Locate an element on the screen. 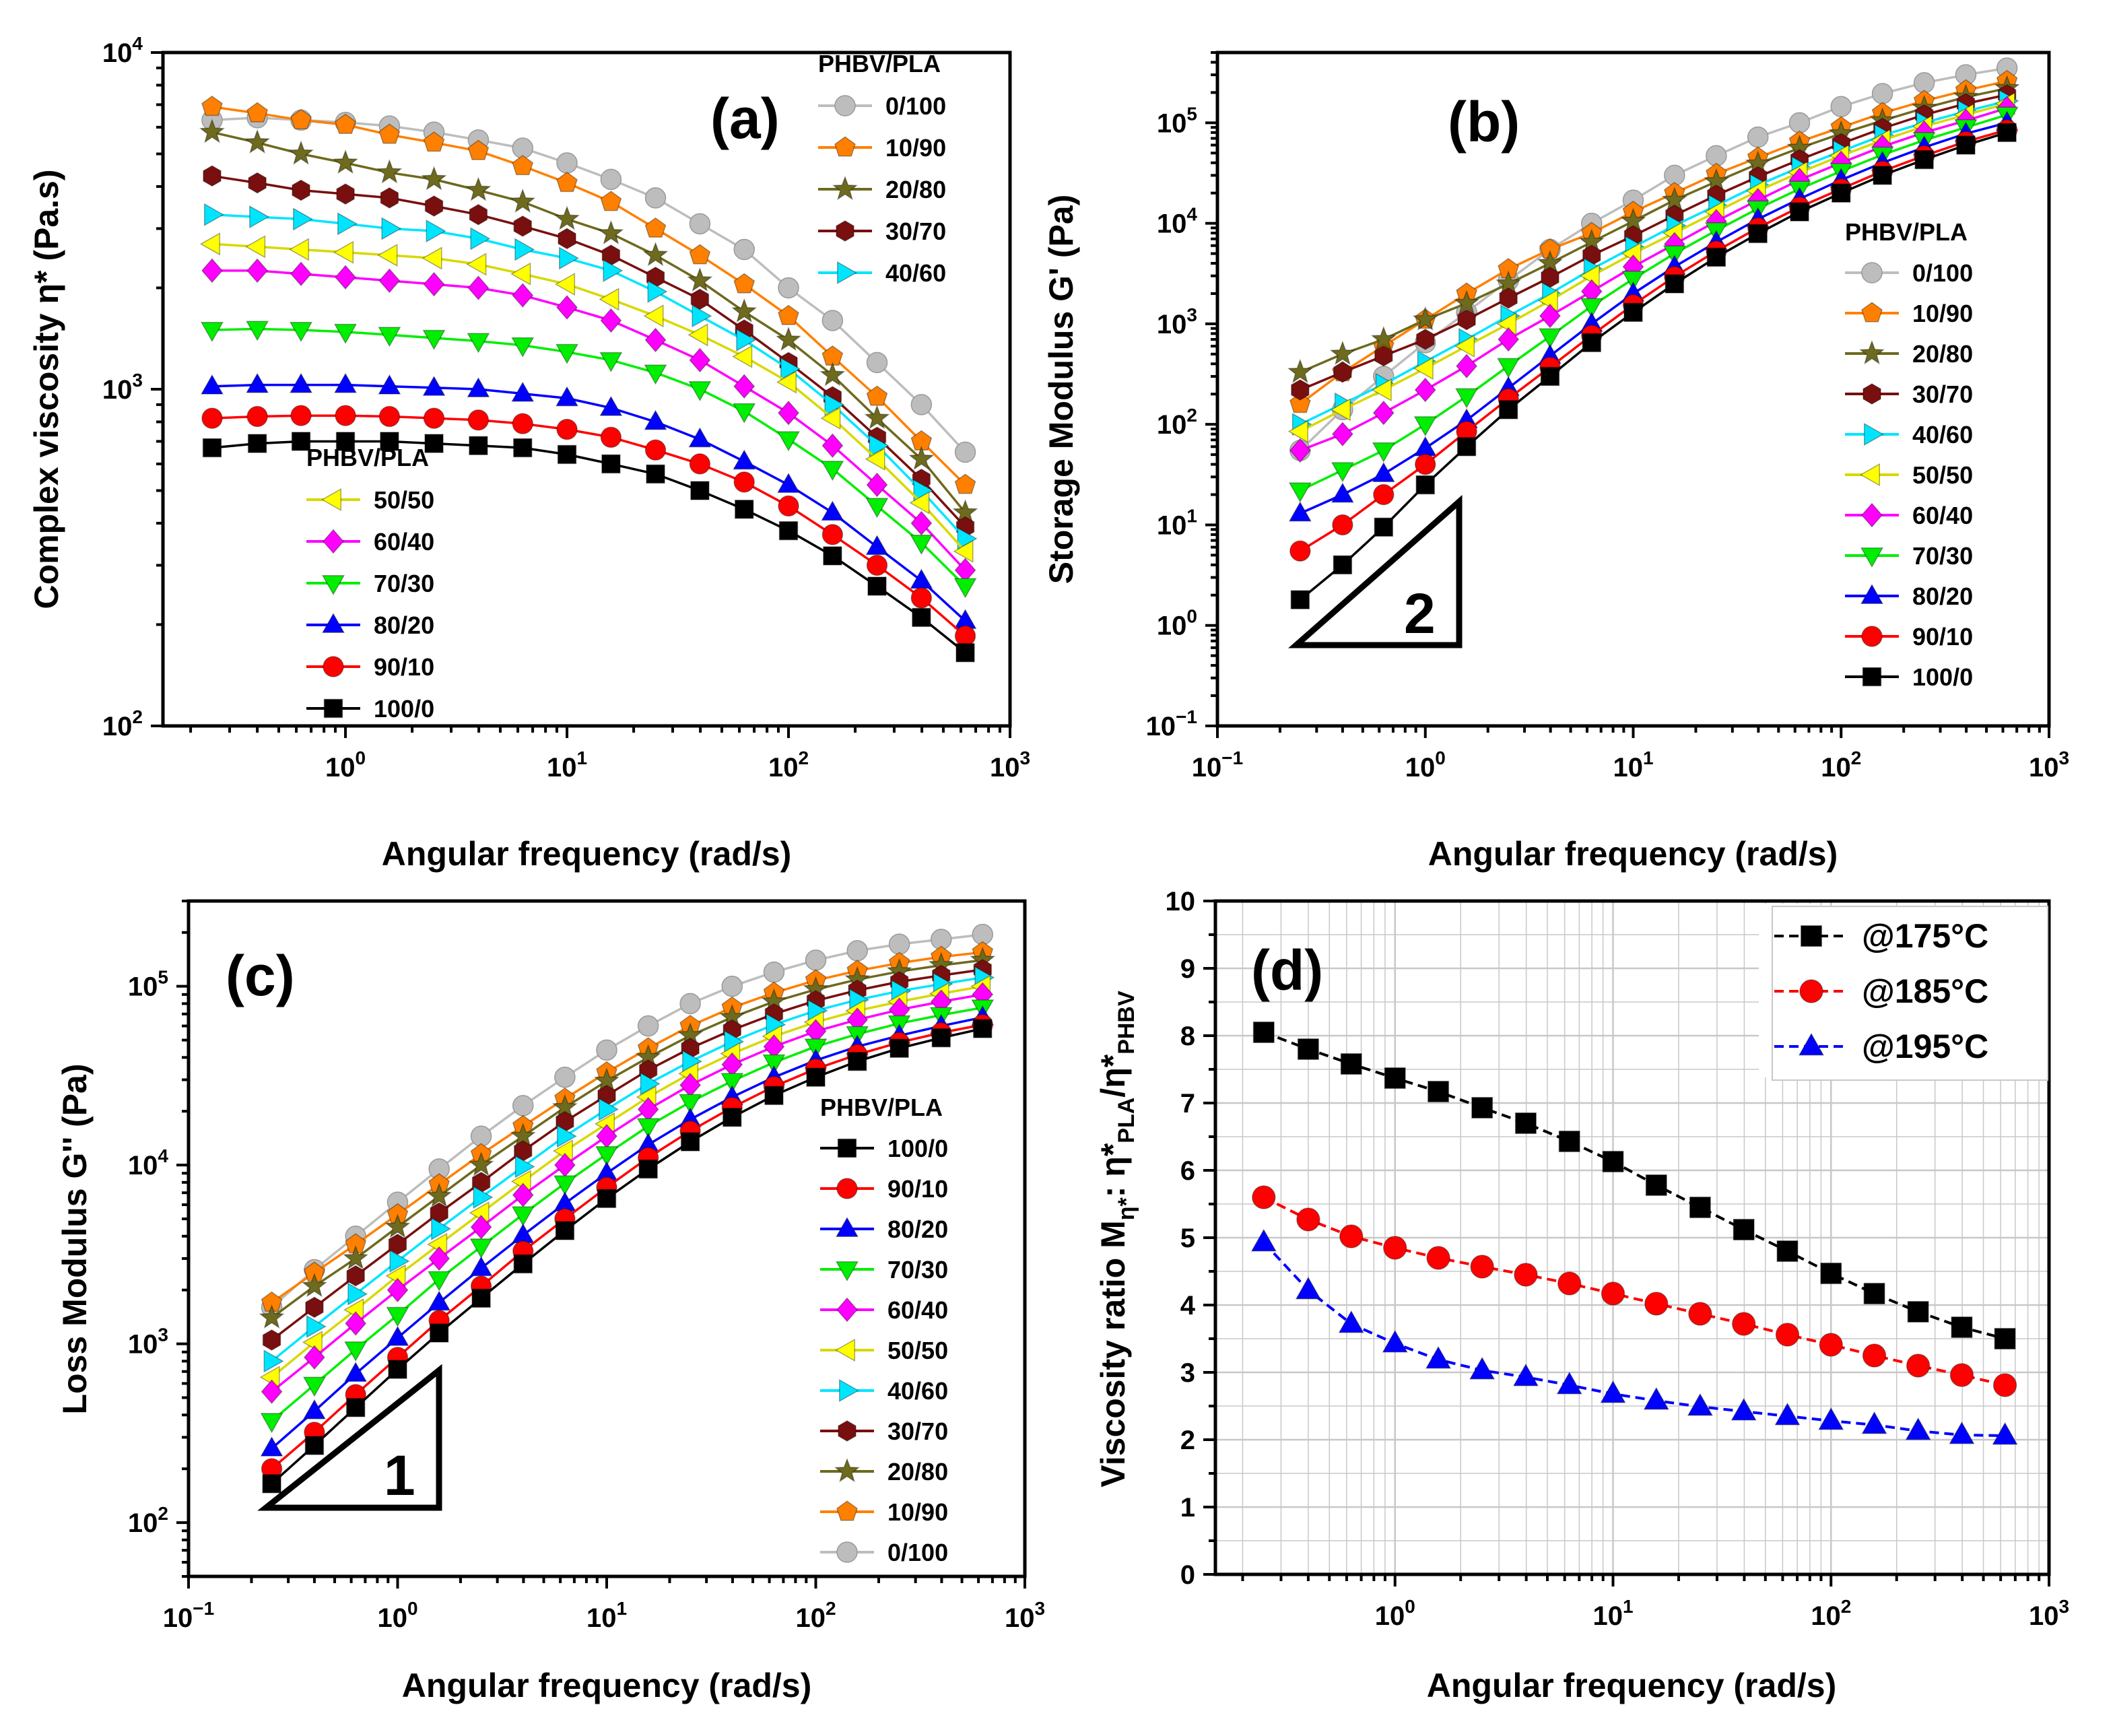  data-point-@185°C-4 is located at coordinates (1438, 1258).